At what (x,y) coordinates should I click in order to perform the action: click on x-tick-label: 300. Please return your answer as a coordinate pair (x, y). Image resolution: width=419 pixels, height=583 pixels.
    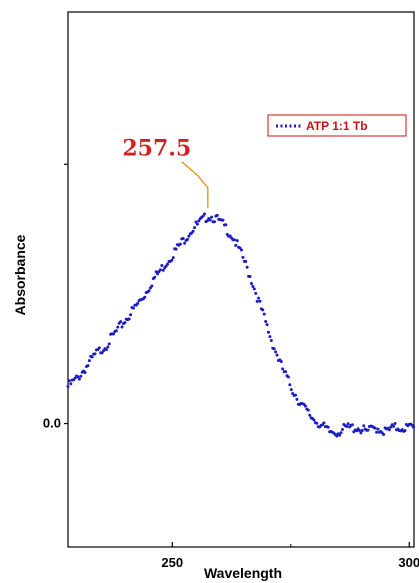
    Looking at the image, I should click on (408, 562).